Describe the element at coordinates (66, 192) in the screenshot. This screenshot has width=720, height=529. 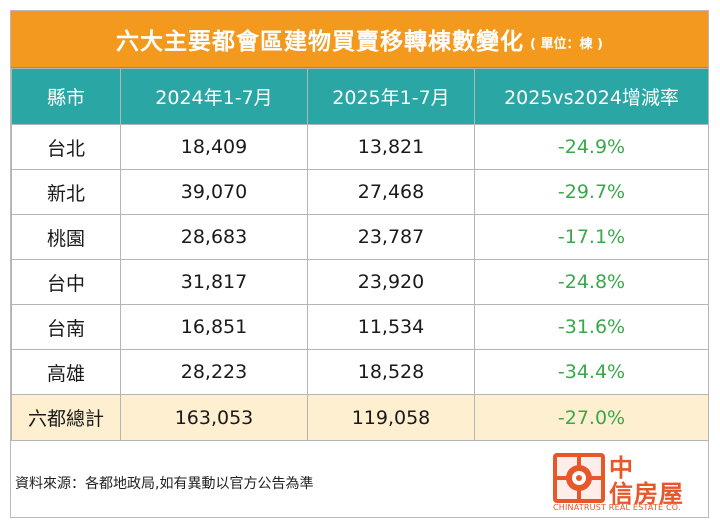
I see `cell-city: 新北` at that location.